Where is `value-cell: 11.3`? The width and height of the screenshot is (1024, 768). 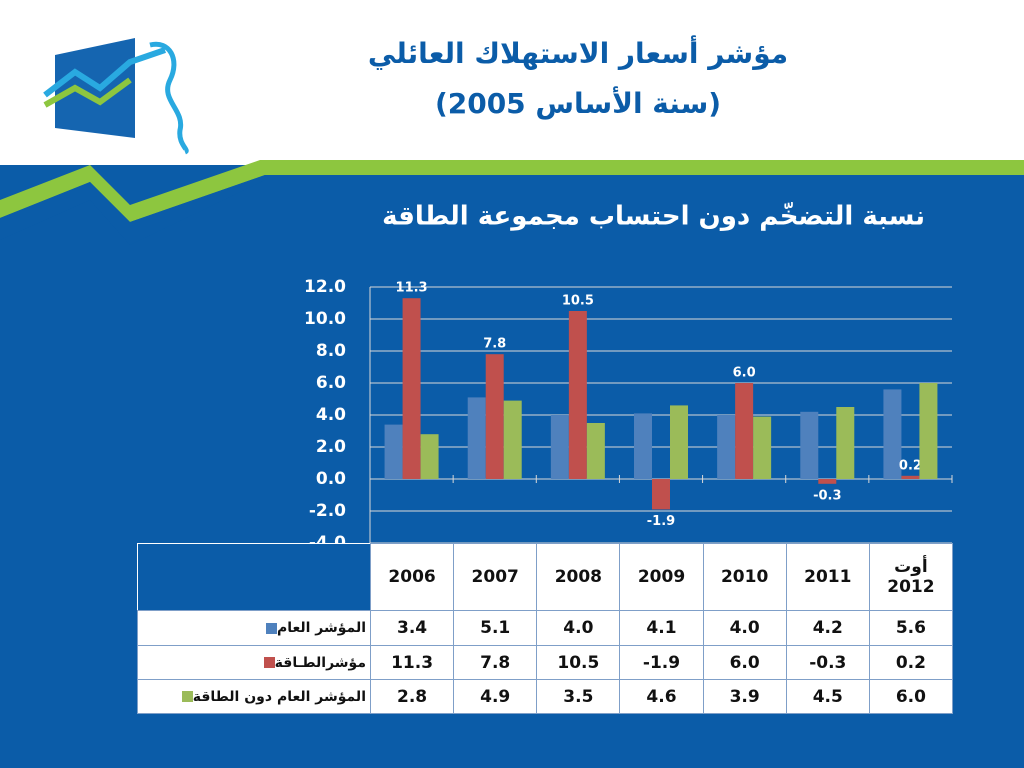
value-cell: 11.3 is located at coordinates (412, 662).